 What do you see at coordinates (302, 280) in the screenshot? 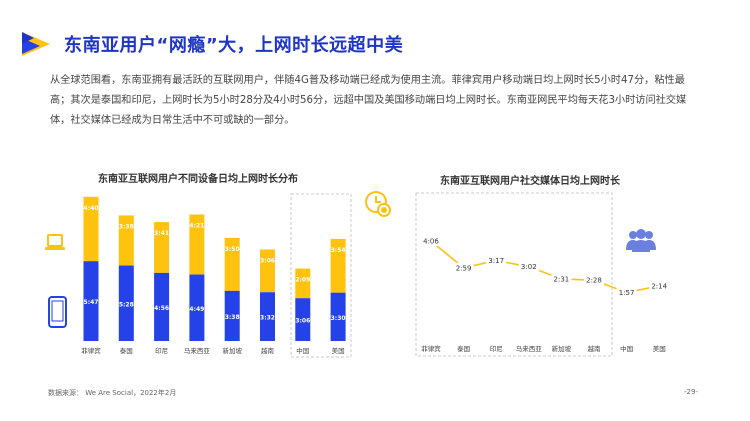
I see `bar-computer-label: 2:09` at bounding box center [302, 280].